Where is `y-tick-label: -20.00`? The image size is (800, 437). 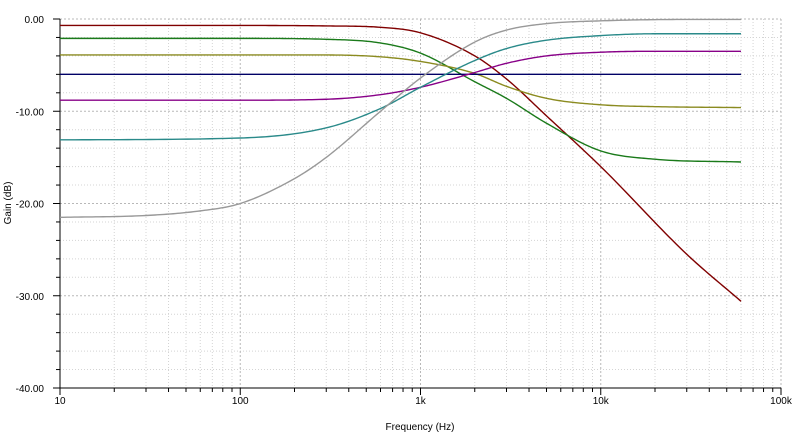
y-tick-label: -20.00 is located at coordinates (30, 205).